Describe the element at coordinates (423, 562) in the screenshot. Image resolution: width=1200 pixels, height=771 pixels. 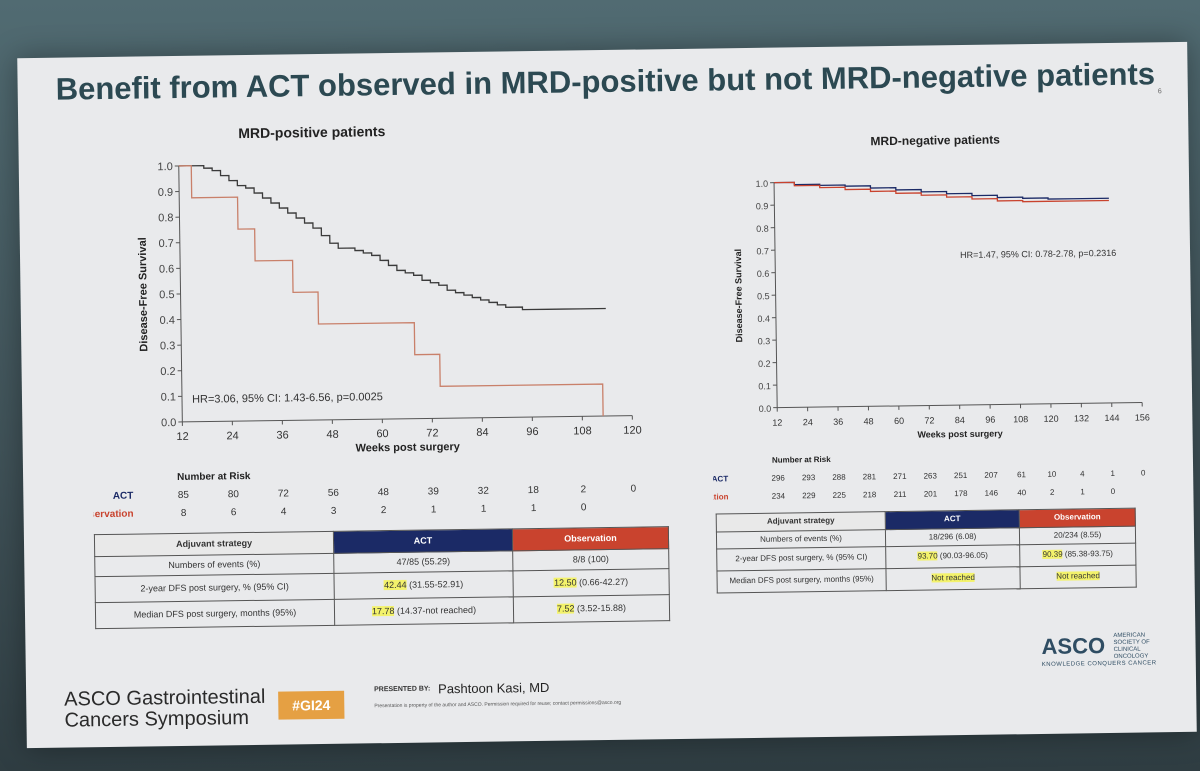
I see `act-value: 47/85 (55.29)` at that location.